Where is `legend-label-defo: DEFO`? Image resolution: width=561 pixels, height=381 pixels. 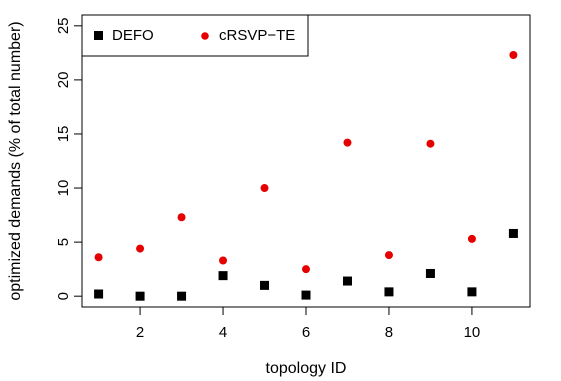 legend-label-defo: DEFO is located at coordinates (133, 35).